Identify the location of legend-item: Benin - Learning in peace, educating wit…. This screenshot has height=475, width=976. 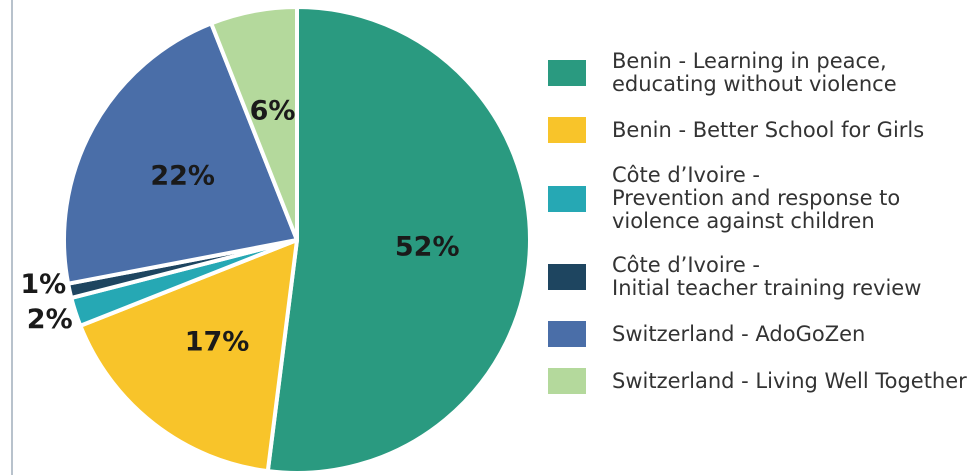
(757, 73).